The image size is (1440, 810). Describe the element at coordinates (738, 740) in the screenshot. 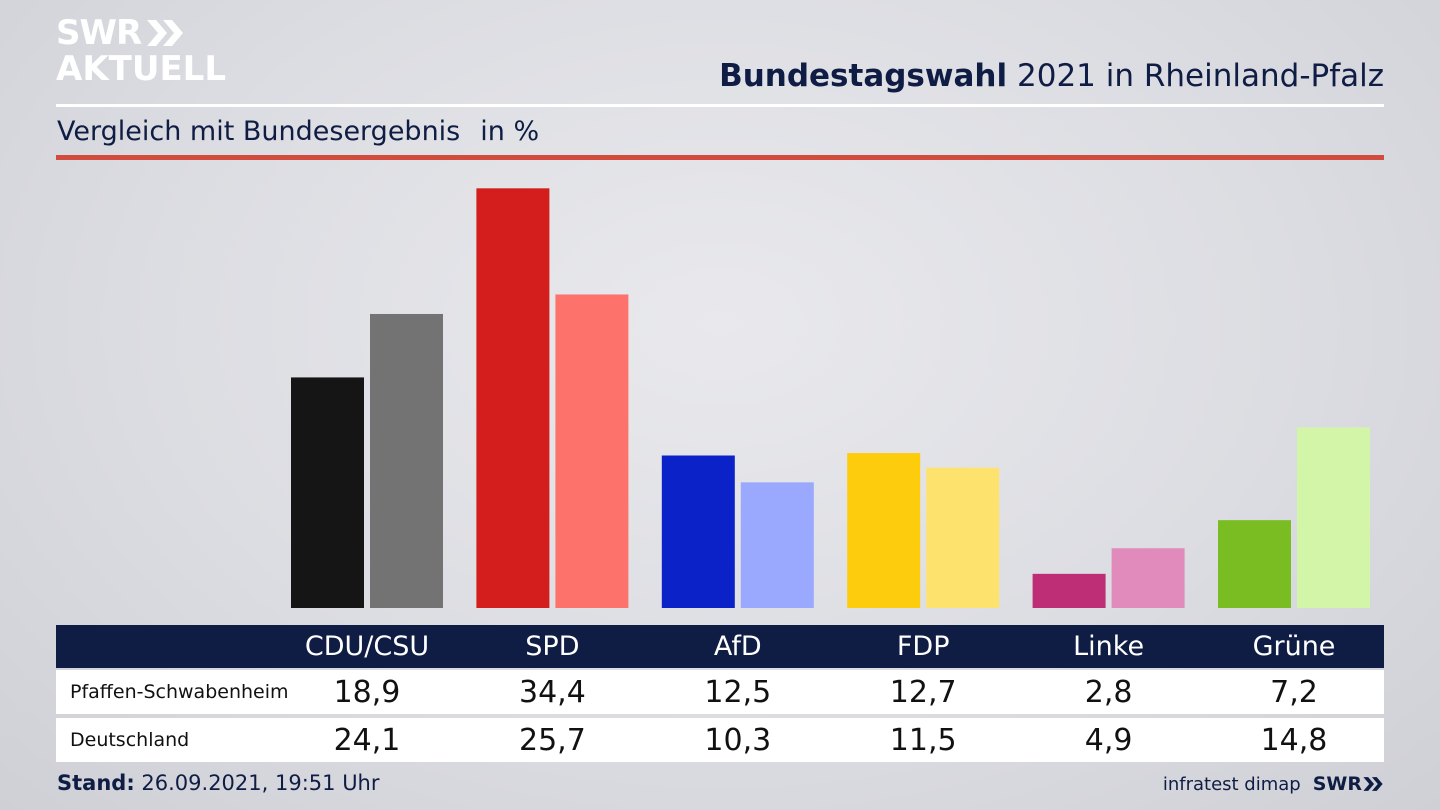

I see `value-cell: 10,3` at that location.